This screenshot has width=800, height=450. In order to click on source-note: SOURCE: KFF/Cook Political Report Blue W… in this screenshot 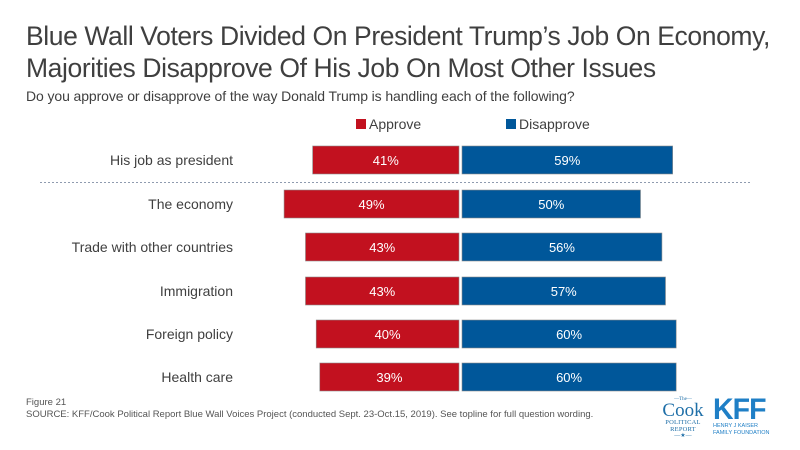, I will do `click(310, 414)`.